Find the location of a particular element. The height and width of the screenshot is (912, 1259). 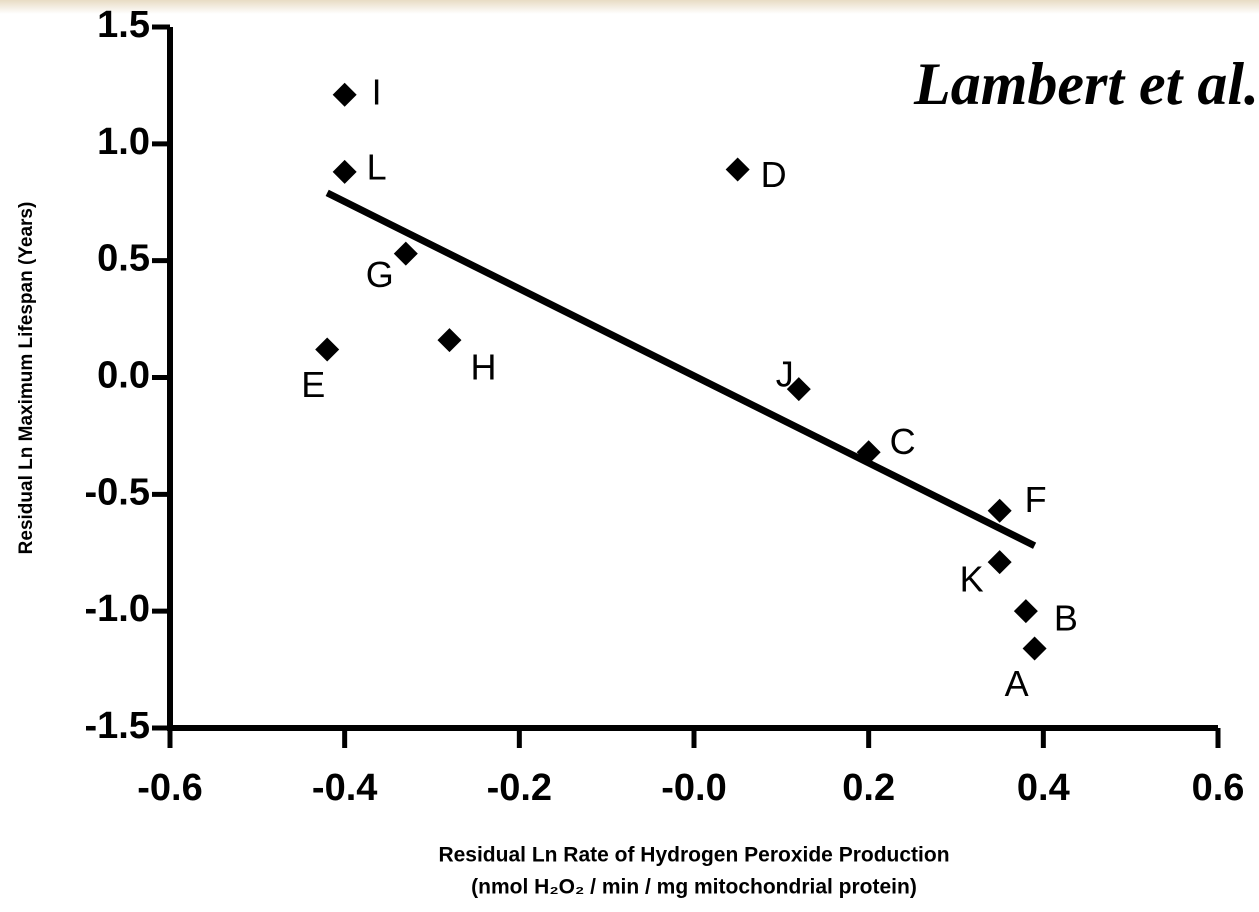

x-tick-label: 0.4 is located at coordinates (1043, 788).